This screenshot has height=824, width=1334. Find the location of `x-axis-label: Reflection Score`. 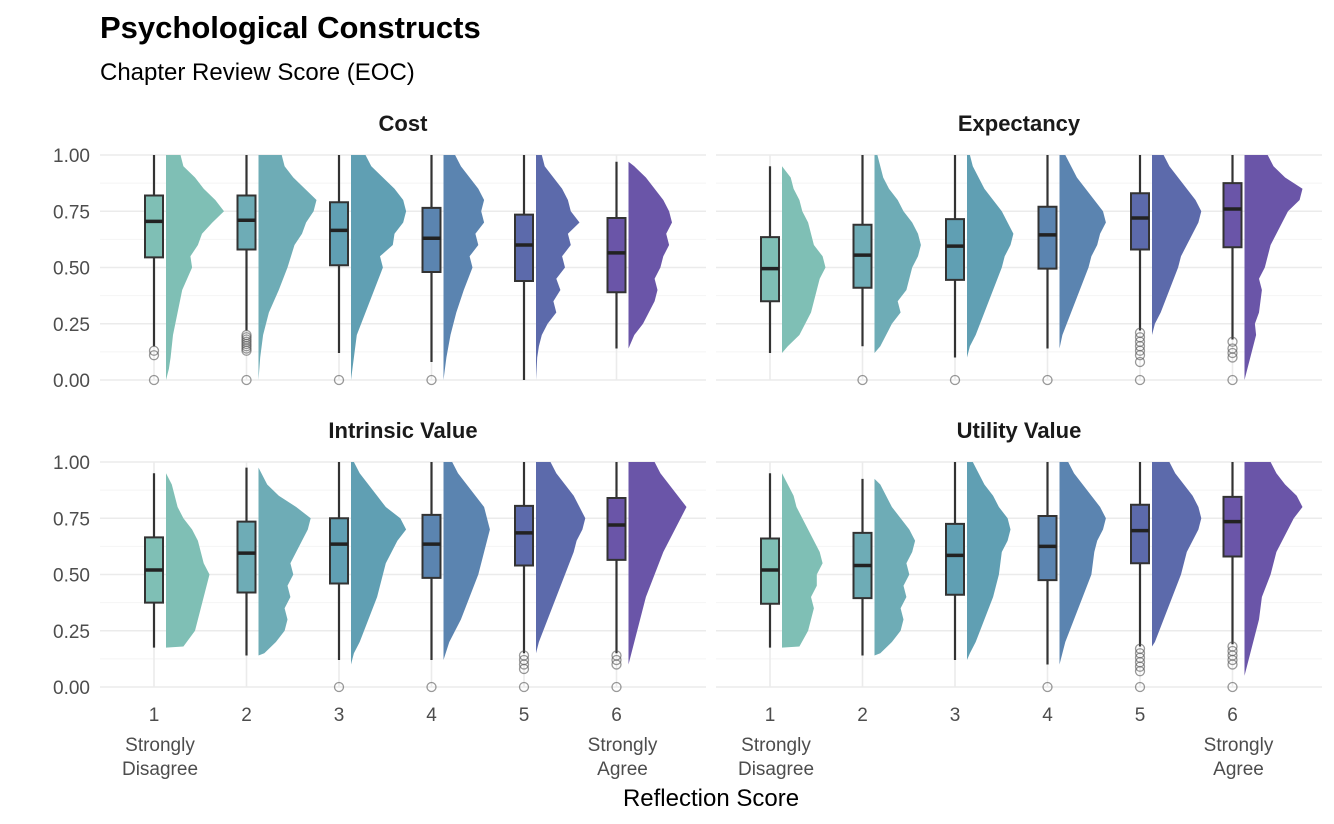

x-axis-label: Reflection Score is located at coordinates (711, 798).